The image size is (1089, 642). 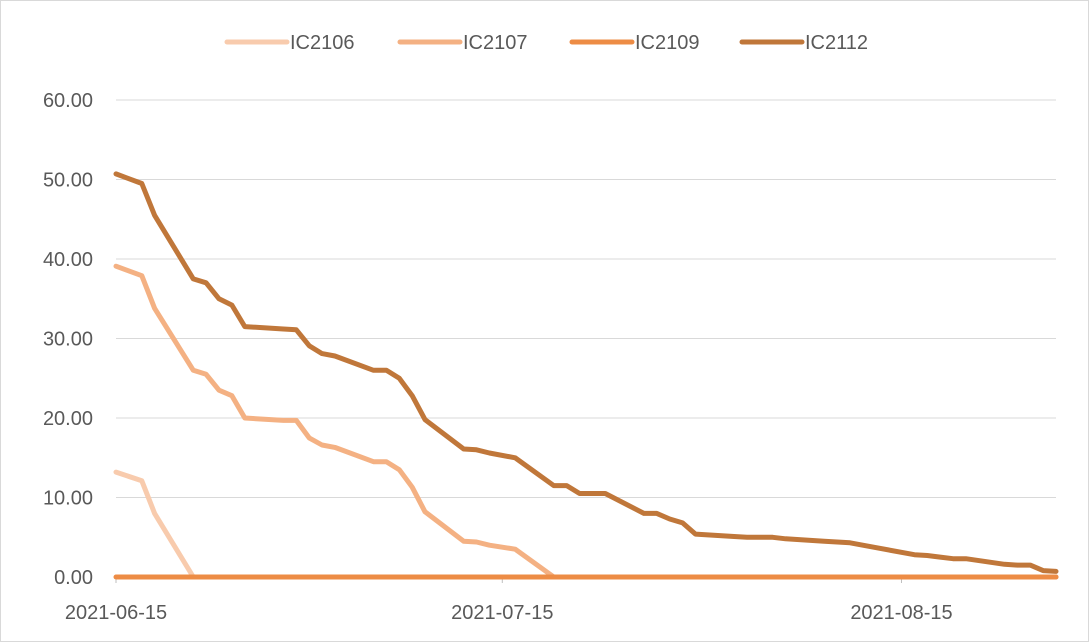 What do you see at coordinates (68, 260) in the screenshot?
I see `y-tick-label: 40.00` at bounding box center [68, 260].